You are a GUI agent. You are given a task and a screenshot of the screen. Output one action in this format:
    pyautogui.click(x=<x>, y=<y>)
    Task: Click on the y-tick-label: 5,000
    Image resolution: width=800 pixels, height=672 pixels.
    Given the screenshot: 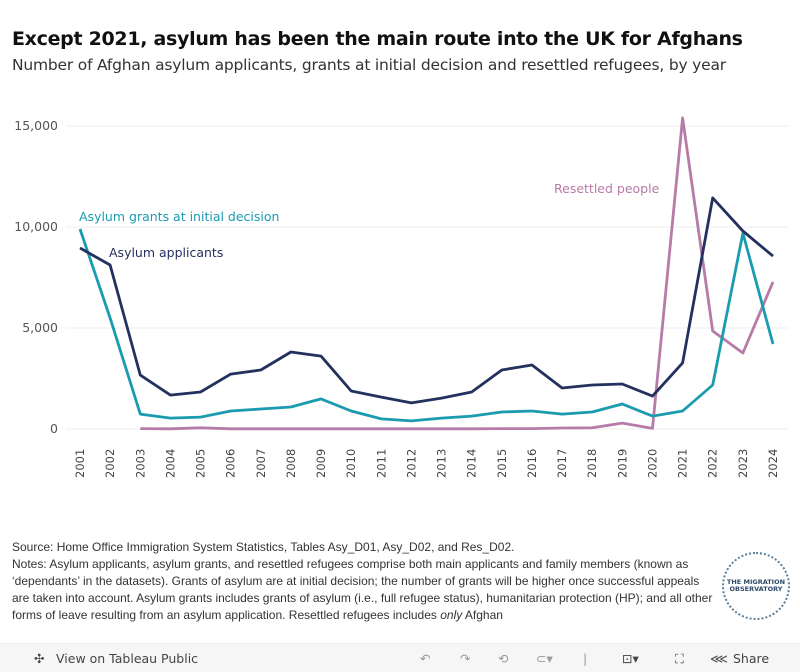 What is the action you would take?
    pyautogui.click(x=40, y=327)
    